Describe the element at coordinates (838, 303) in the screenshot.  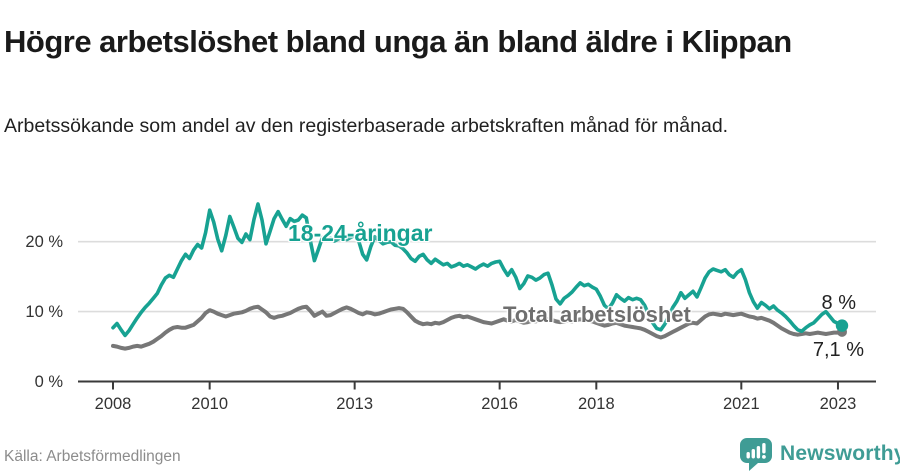
I see `end-value-label-young: 8 %` at that location.